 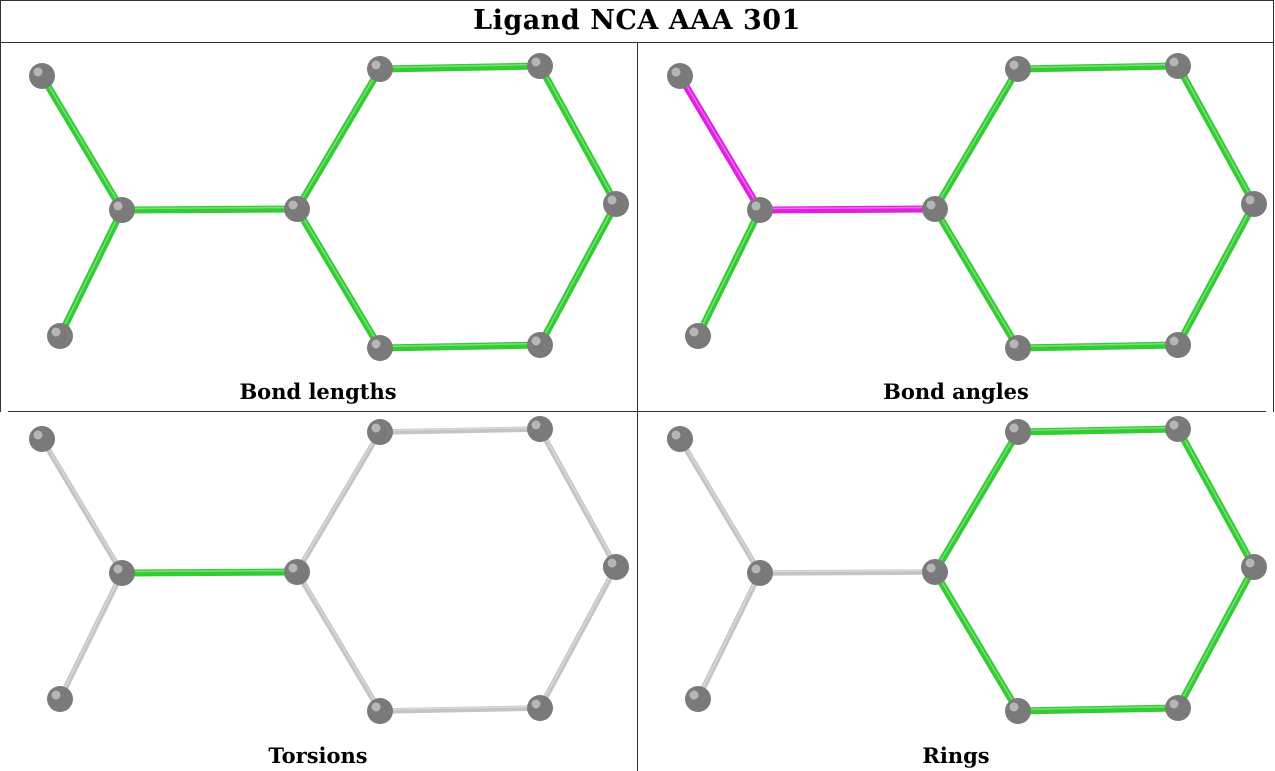 I want to click on panel-caption: Rings, so click(x=956, y=755).